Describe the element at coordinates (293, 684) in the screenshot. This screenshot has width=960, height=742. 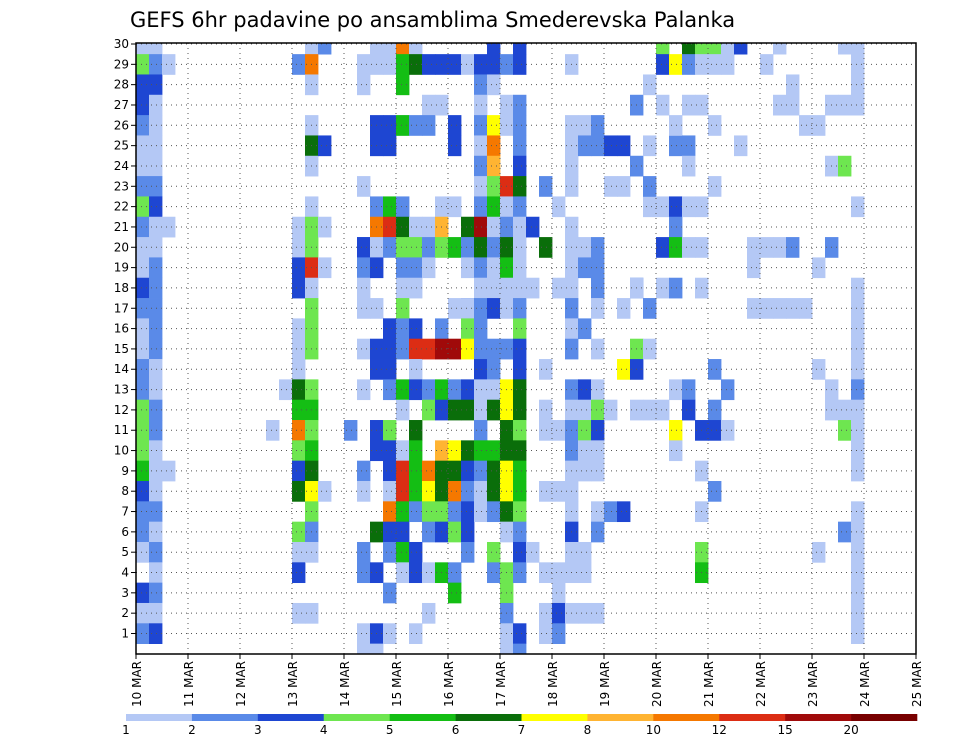
I see `x-tick-label: 13 MAR` at that location.